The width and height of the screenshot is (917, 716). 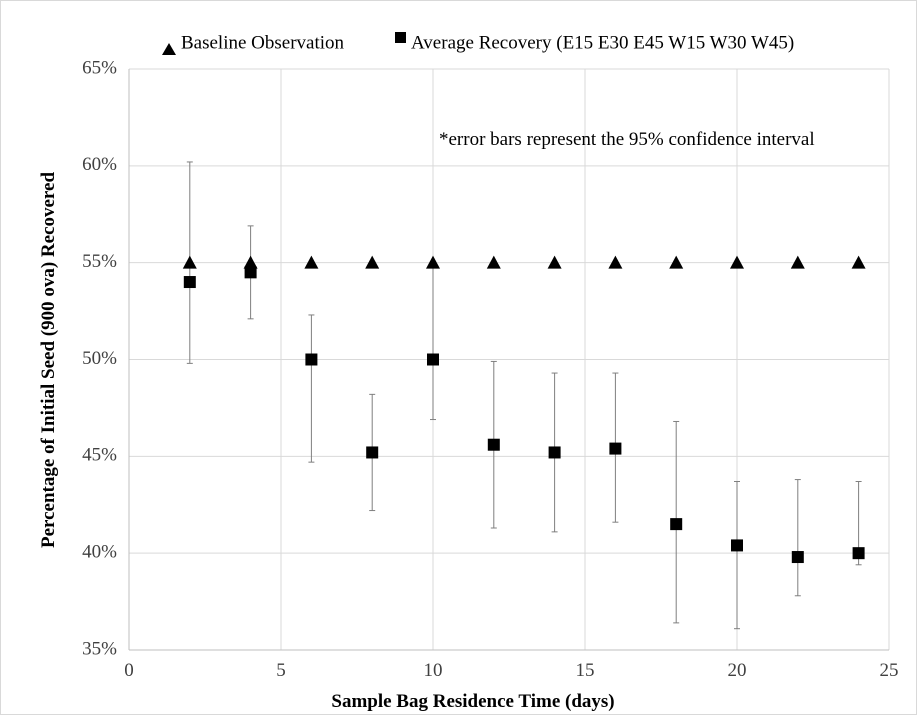 I want to click on x-tick-label: 20, so click(x=737, y=670).